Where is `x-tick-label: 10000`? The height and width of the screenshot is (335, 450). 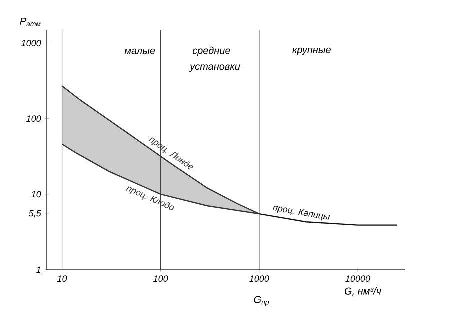
x-tick-label: 10000 is located at coordinates (358, 279).